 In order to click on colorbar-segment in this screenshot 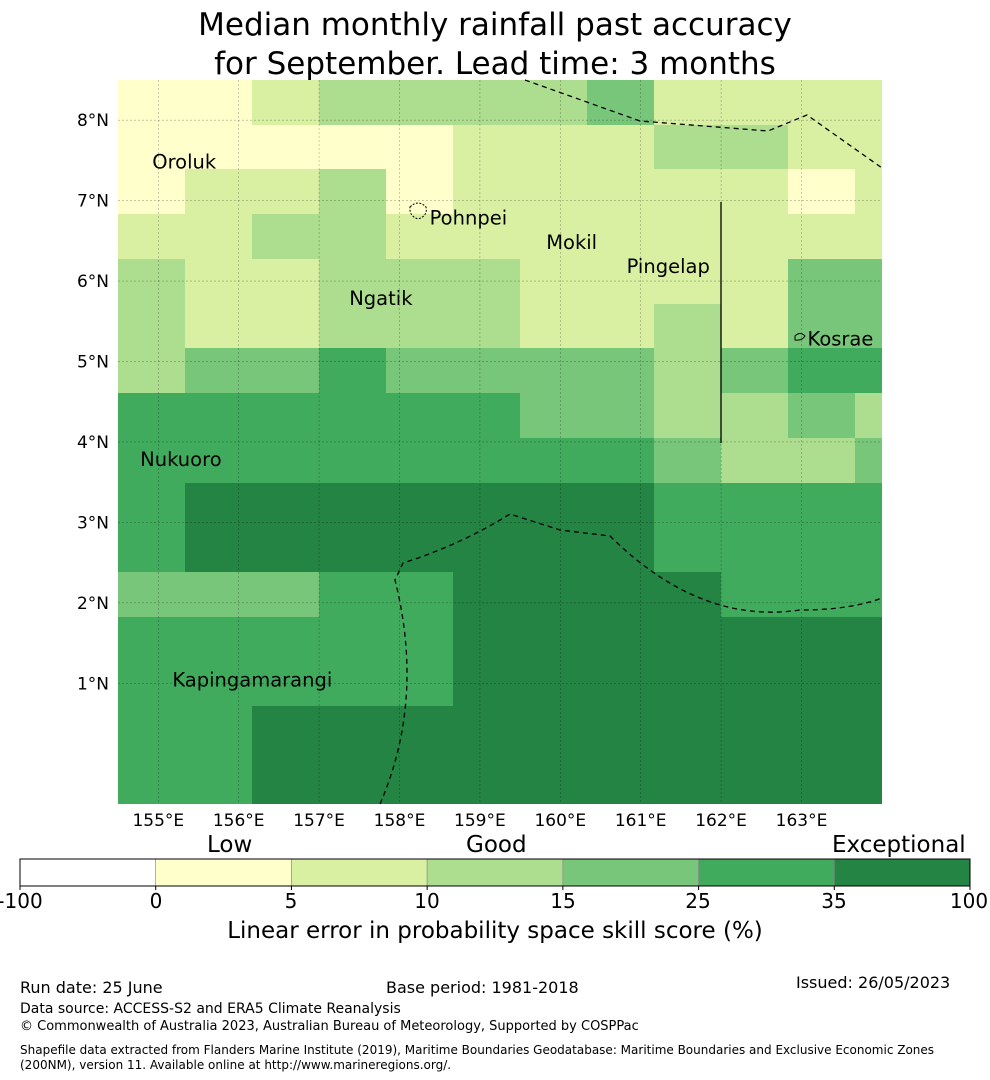, I will do `click(88, 872)`.